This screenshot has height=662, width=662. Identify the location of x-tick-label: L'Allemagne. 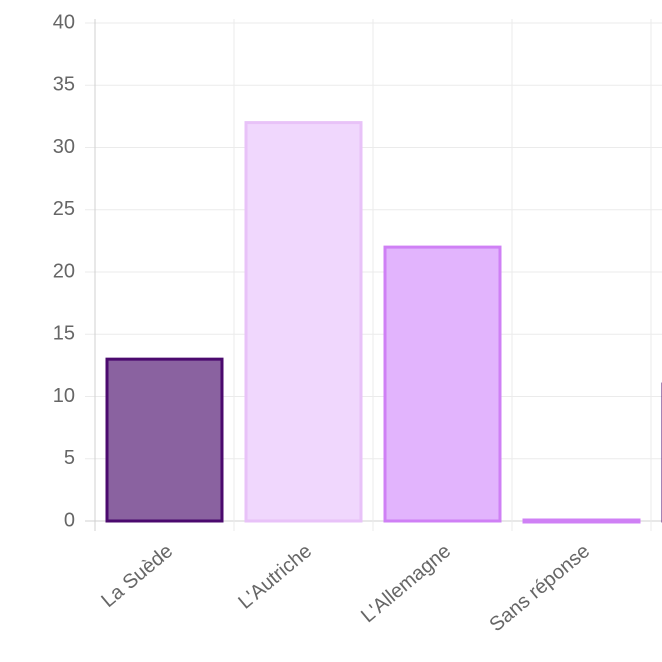
(406, 583).